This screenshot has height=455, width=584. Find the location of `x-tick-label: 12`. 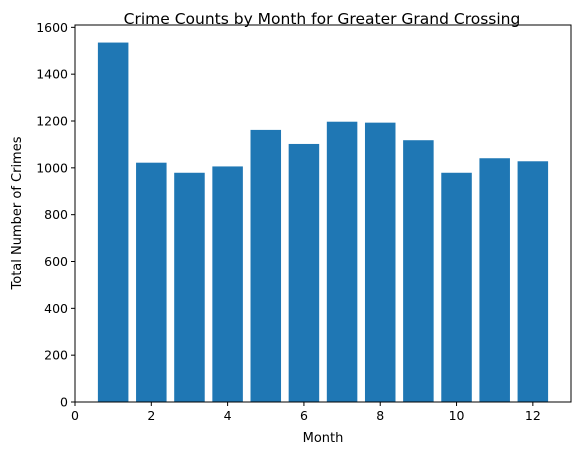

x-tick-label: 12 is located at coordinates (533, 415).